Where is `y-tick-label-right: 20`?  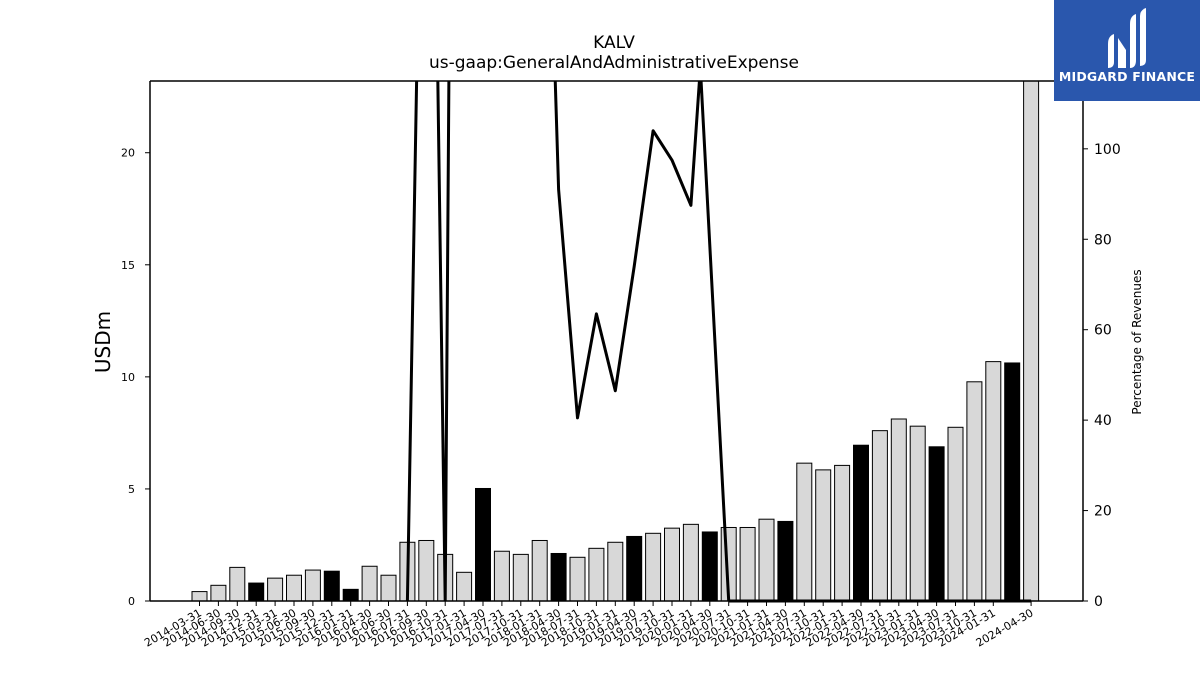 y-tick-label-right: 20 is located at coordinates (1103, 512).